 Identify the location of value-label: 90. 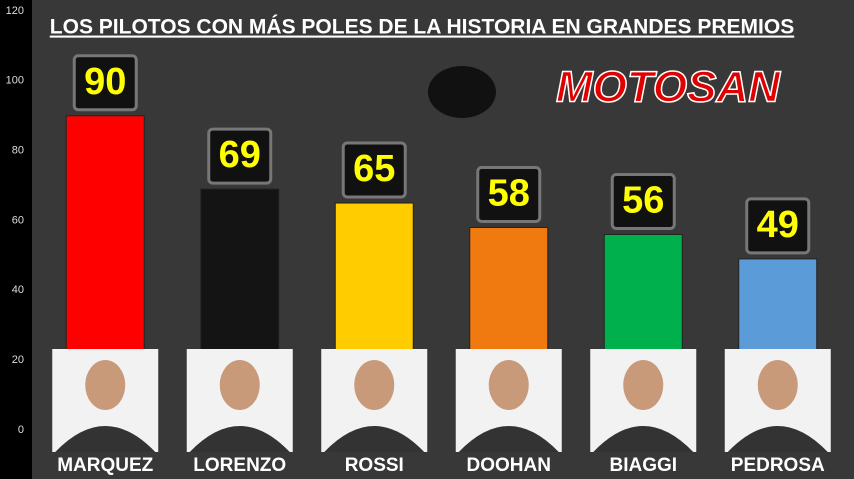
(105, 82).